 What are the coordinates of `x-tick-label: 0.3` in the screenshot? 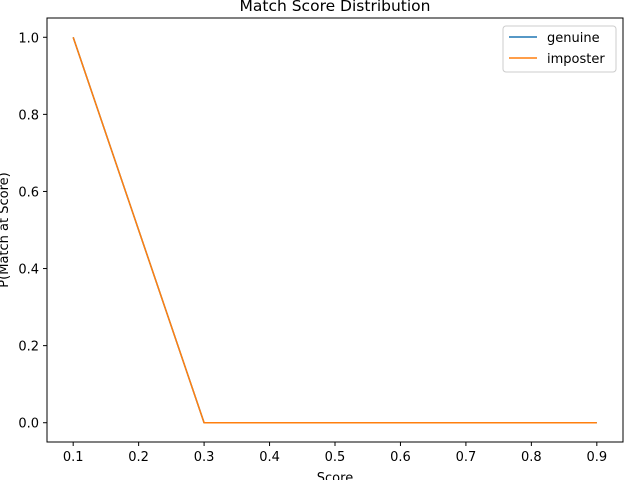 It's located at (204, 457).